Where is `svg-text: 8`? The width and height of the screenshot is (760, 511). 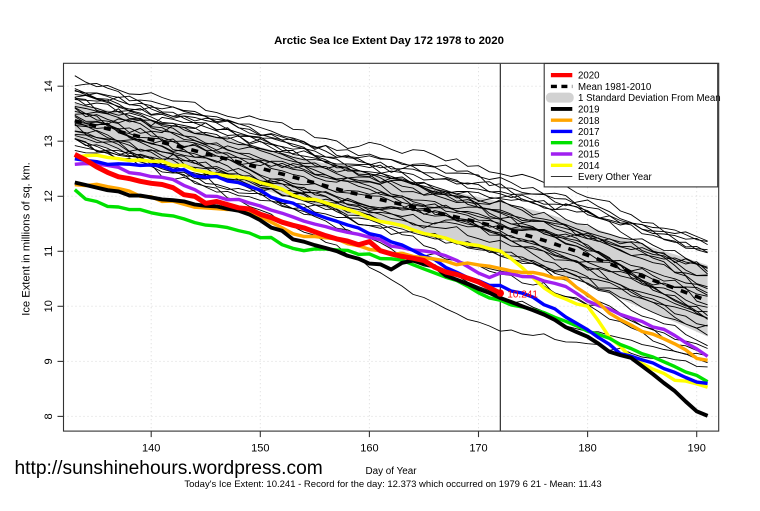
svg-text: 8 is located at coordinates (49, 416).